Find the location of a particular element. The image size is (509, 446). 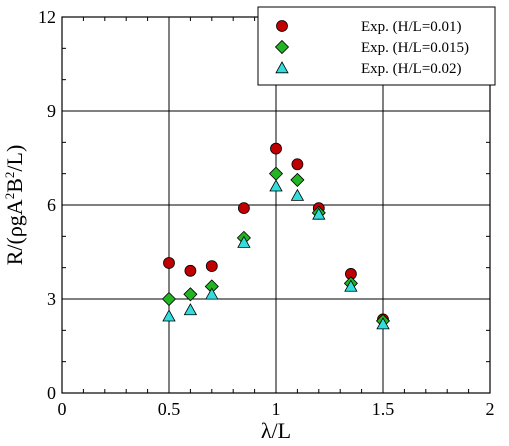

y-tick-label: 12 is located at coordinates (47, 17).